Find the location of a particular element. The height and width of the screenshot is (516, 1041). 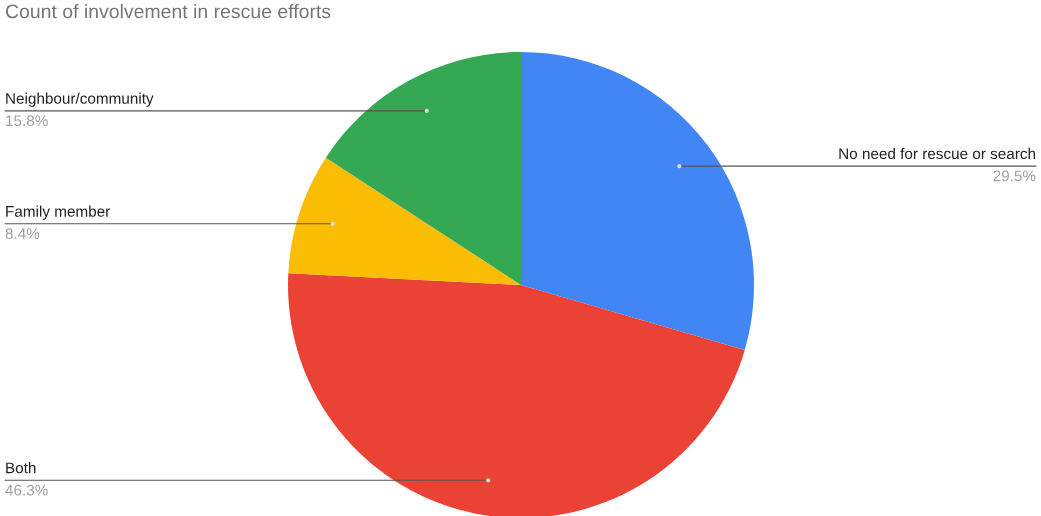

data-label: 8.4% is located at coordinates (22, 234).